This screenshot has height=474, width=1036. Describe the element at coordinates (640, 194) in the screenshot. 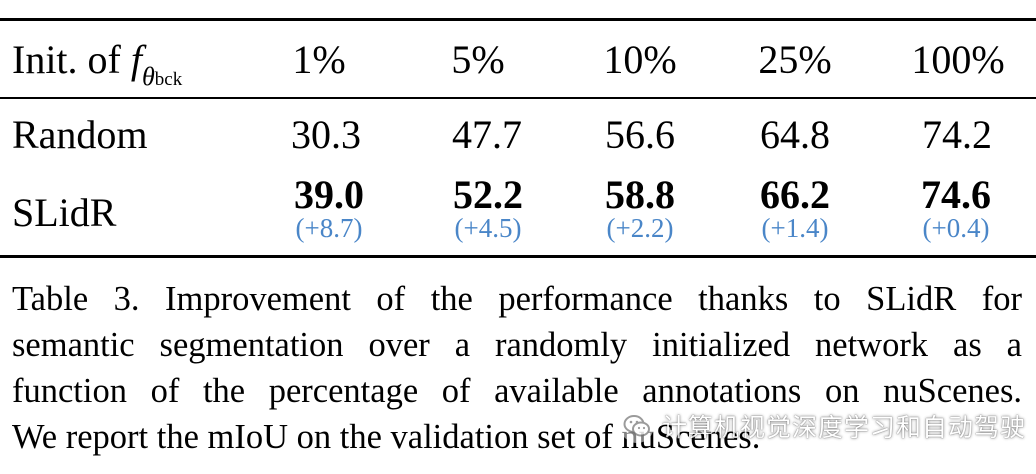

I see `row-slidr-10pct: 58.8` at that location.